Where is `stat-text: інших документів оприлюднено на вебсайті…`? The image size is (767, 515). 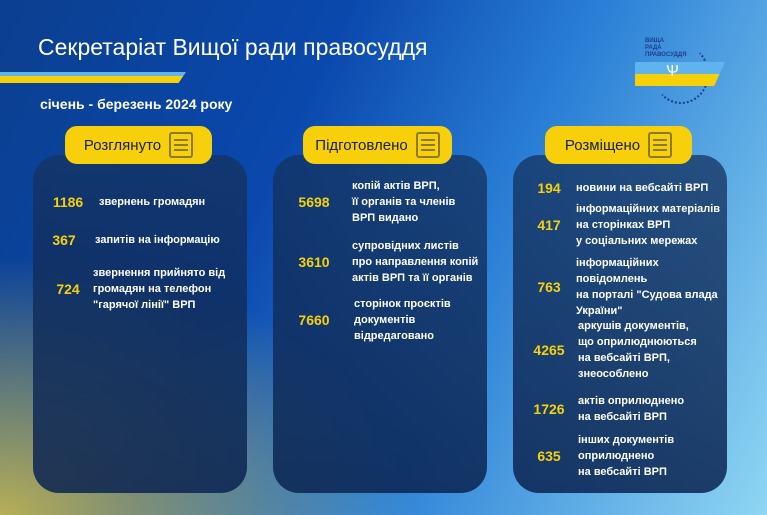 stat-text: інших документів оприлюднено на вебсайті… is located at coordinates (626, 456).